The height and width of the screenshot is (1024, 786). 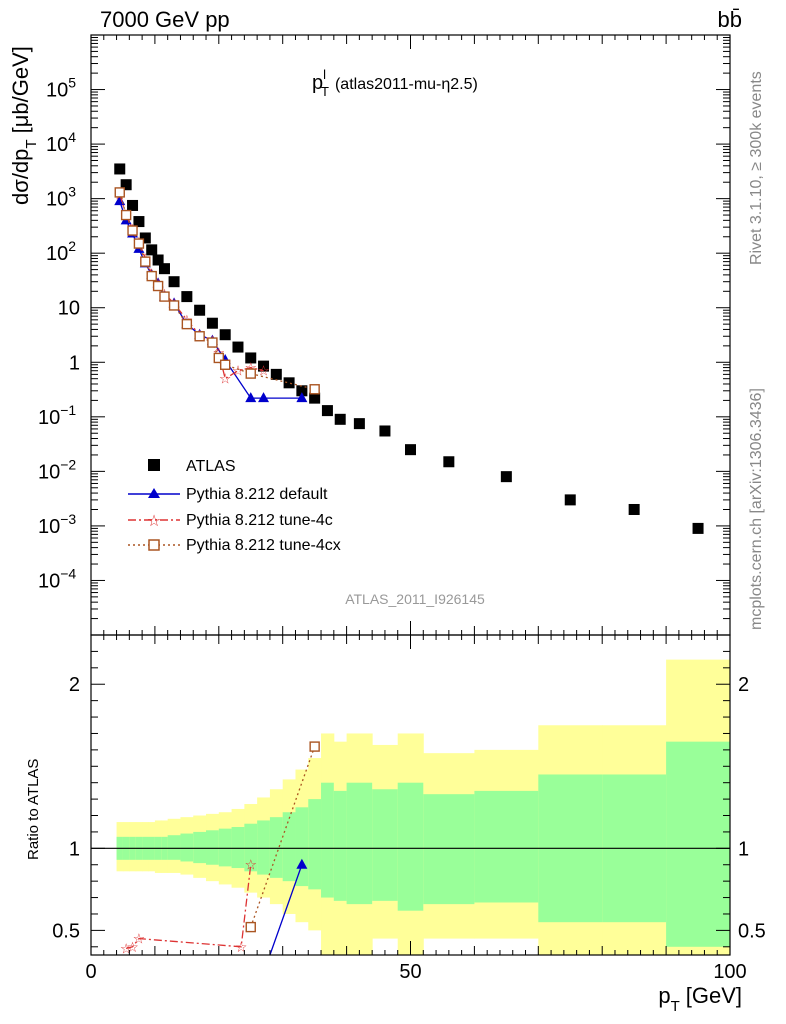 I want to click on x-tick-label: 100, so click(x=729, y=972).